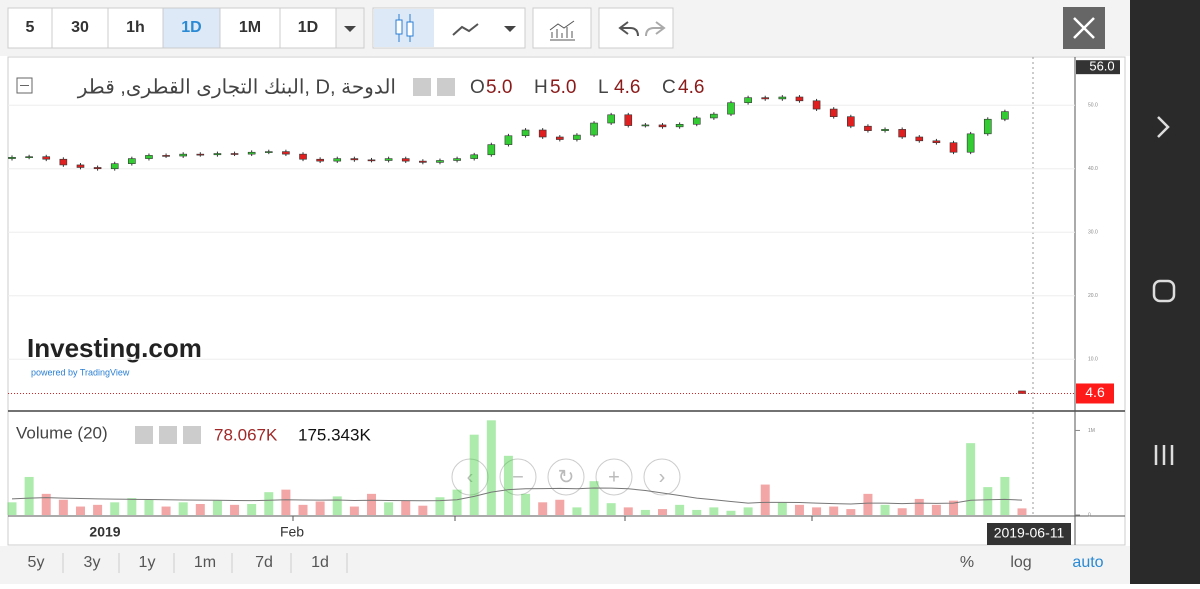 Image resolution: width=1200 pixels, height=589 pixels. I want to click on nav-recent, so click(1164, 455).